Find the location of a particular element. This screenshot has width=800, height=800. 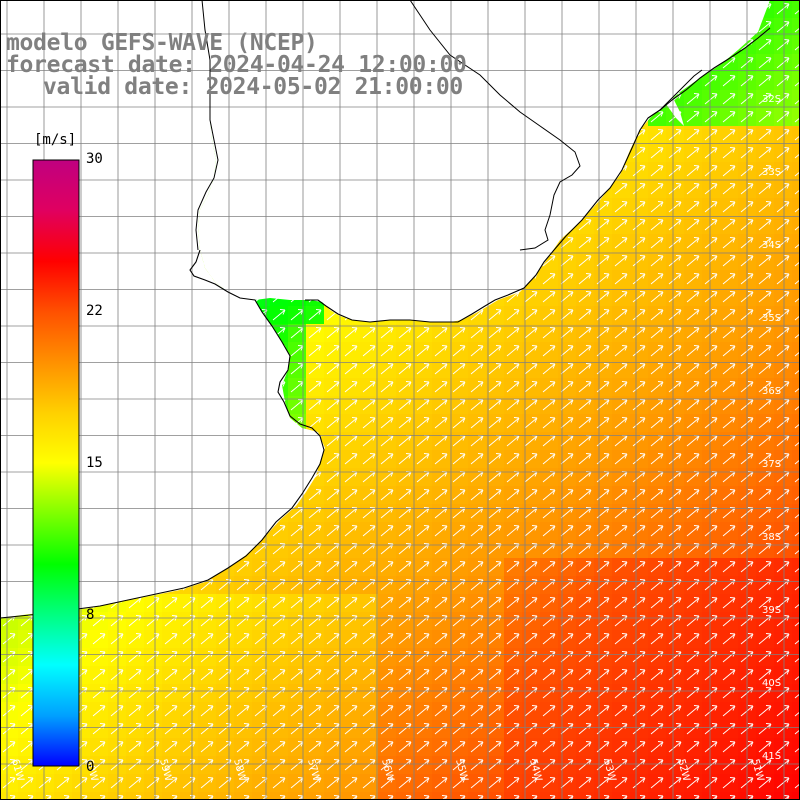

uruguay-border is located at coordinates (207, 125).